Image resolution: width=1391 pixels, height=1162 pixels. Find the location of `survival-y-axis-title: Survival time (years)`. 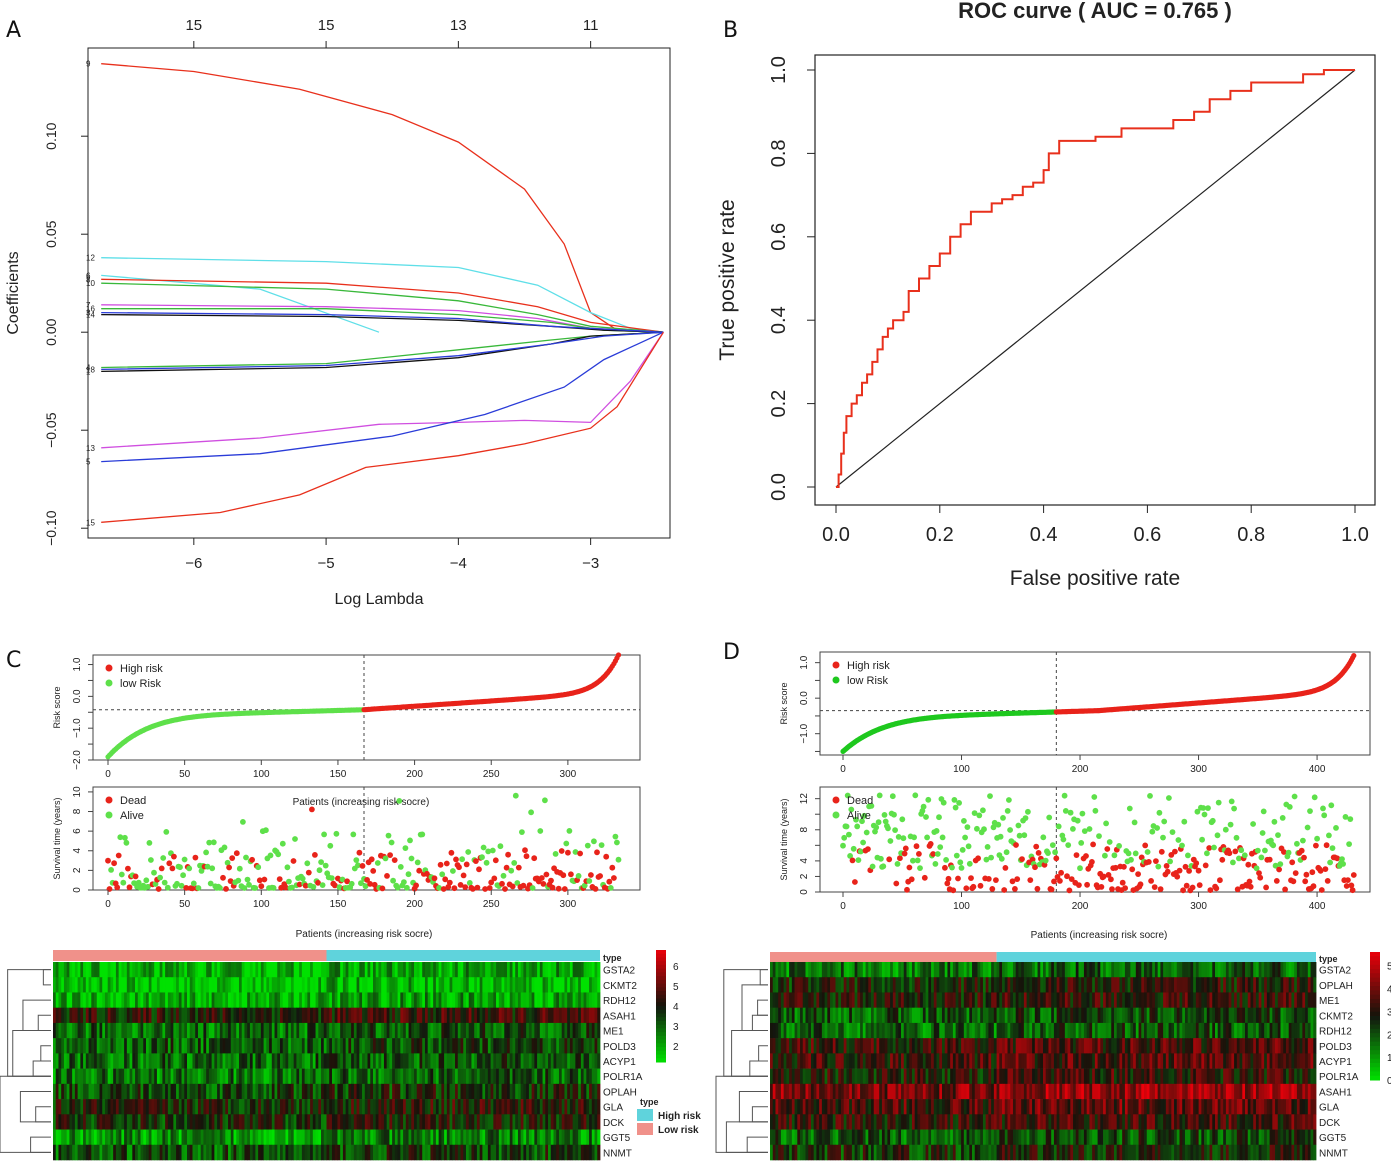

survival-y-axis-title: Survival time (years) is located at coordinates (57, 838).